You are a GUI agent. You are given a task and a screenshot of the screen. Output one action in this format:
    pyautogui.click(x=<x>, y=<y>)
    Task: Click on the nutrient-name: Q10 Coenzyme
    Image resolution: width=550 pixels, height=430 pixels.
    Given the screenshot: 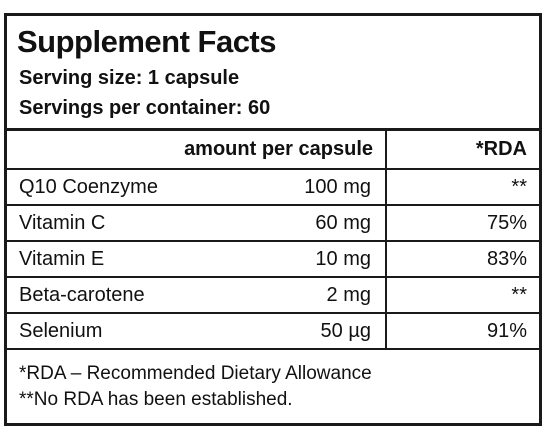 What is the action you would take?
    pyautogui.click(x=88, y=187)
    